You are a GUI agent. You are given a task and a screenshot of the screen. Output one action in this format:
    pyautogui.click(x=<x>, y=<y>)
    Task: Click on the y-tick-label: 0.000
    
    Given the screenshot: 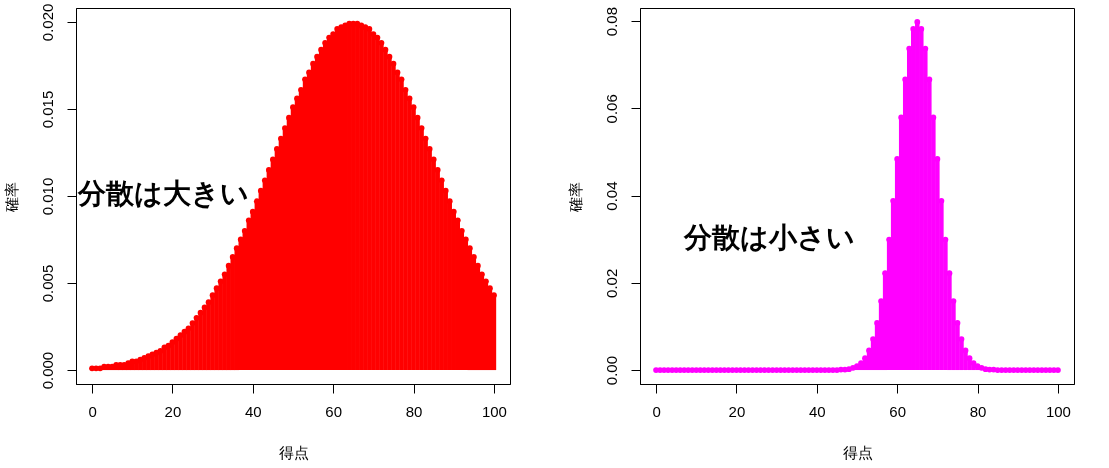 What is the action you would take?
    pyautogui.click(x=47, y=370)
    